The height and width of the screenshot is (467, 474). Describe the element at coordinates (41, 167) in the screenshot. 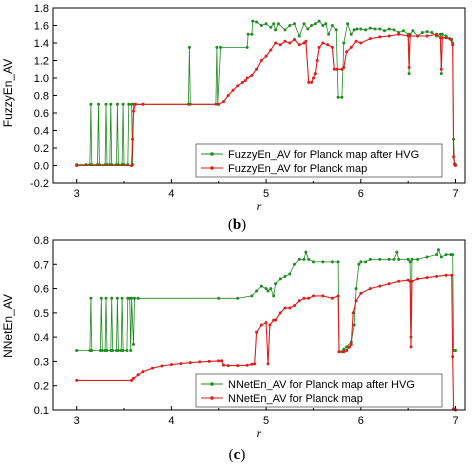

I see `y-tick-label: 0.0` at that location.